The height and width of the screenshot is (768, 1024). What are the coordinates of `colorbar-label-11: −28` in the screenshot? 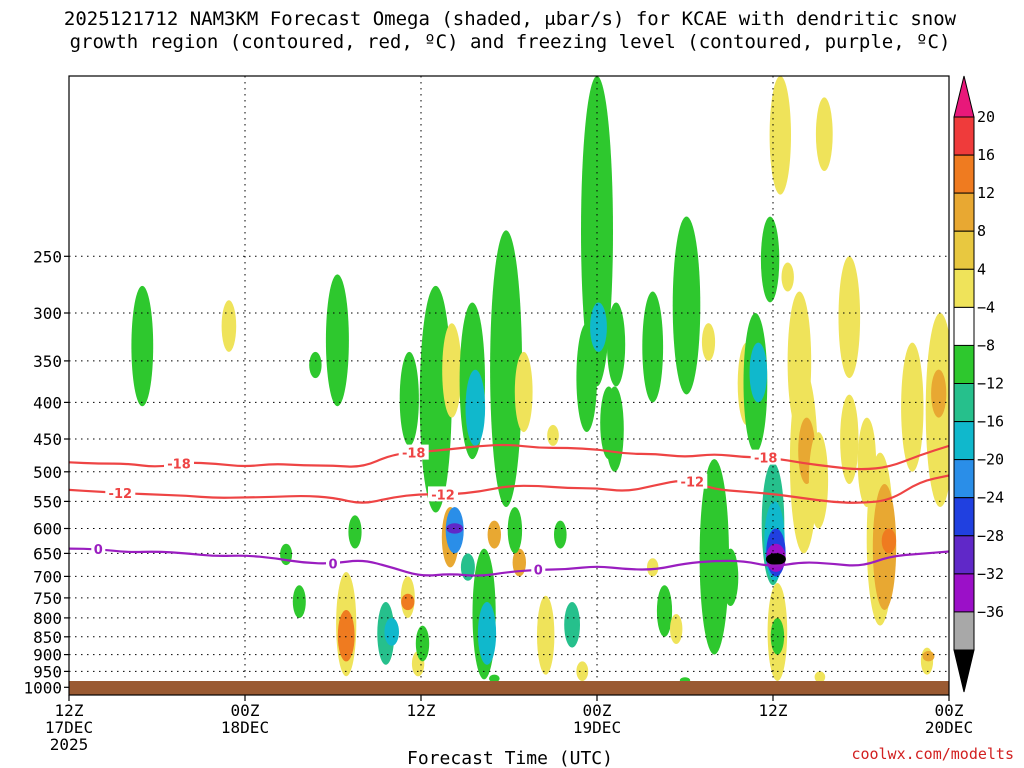 It's located at (990, 536).